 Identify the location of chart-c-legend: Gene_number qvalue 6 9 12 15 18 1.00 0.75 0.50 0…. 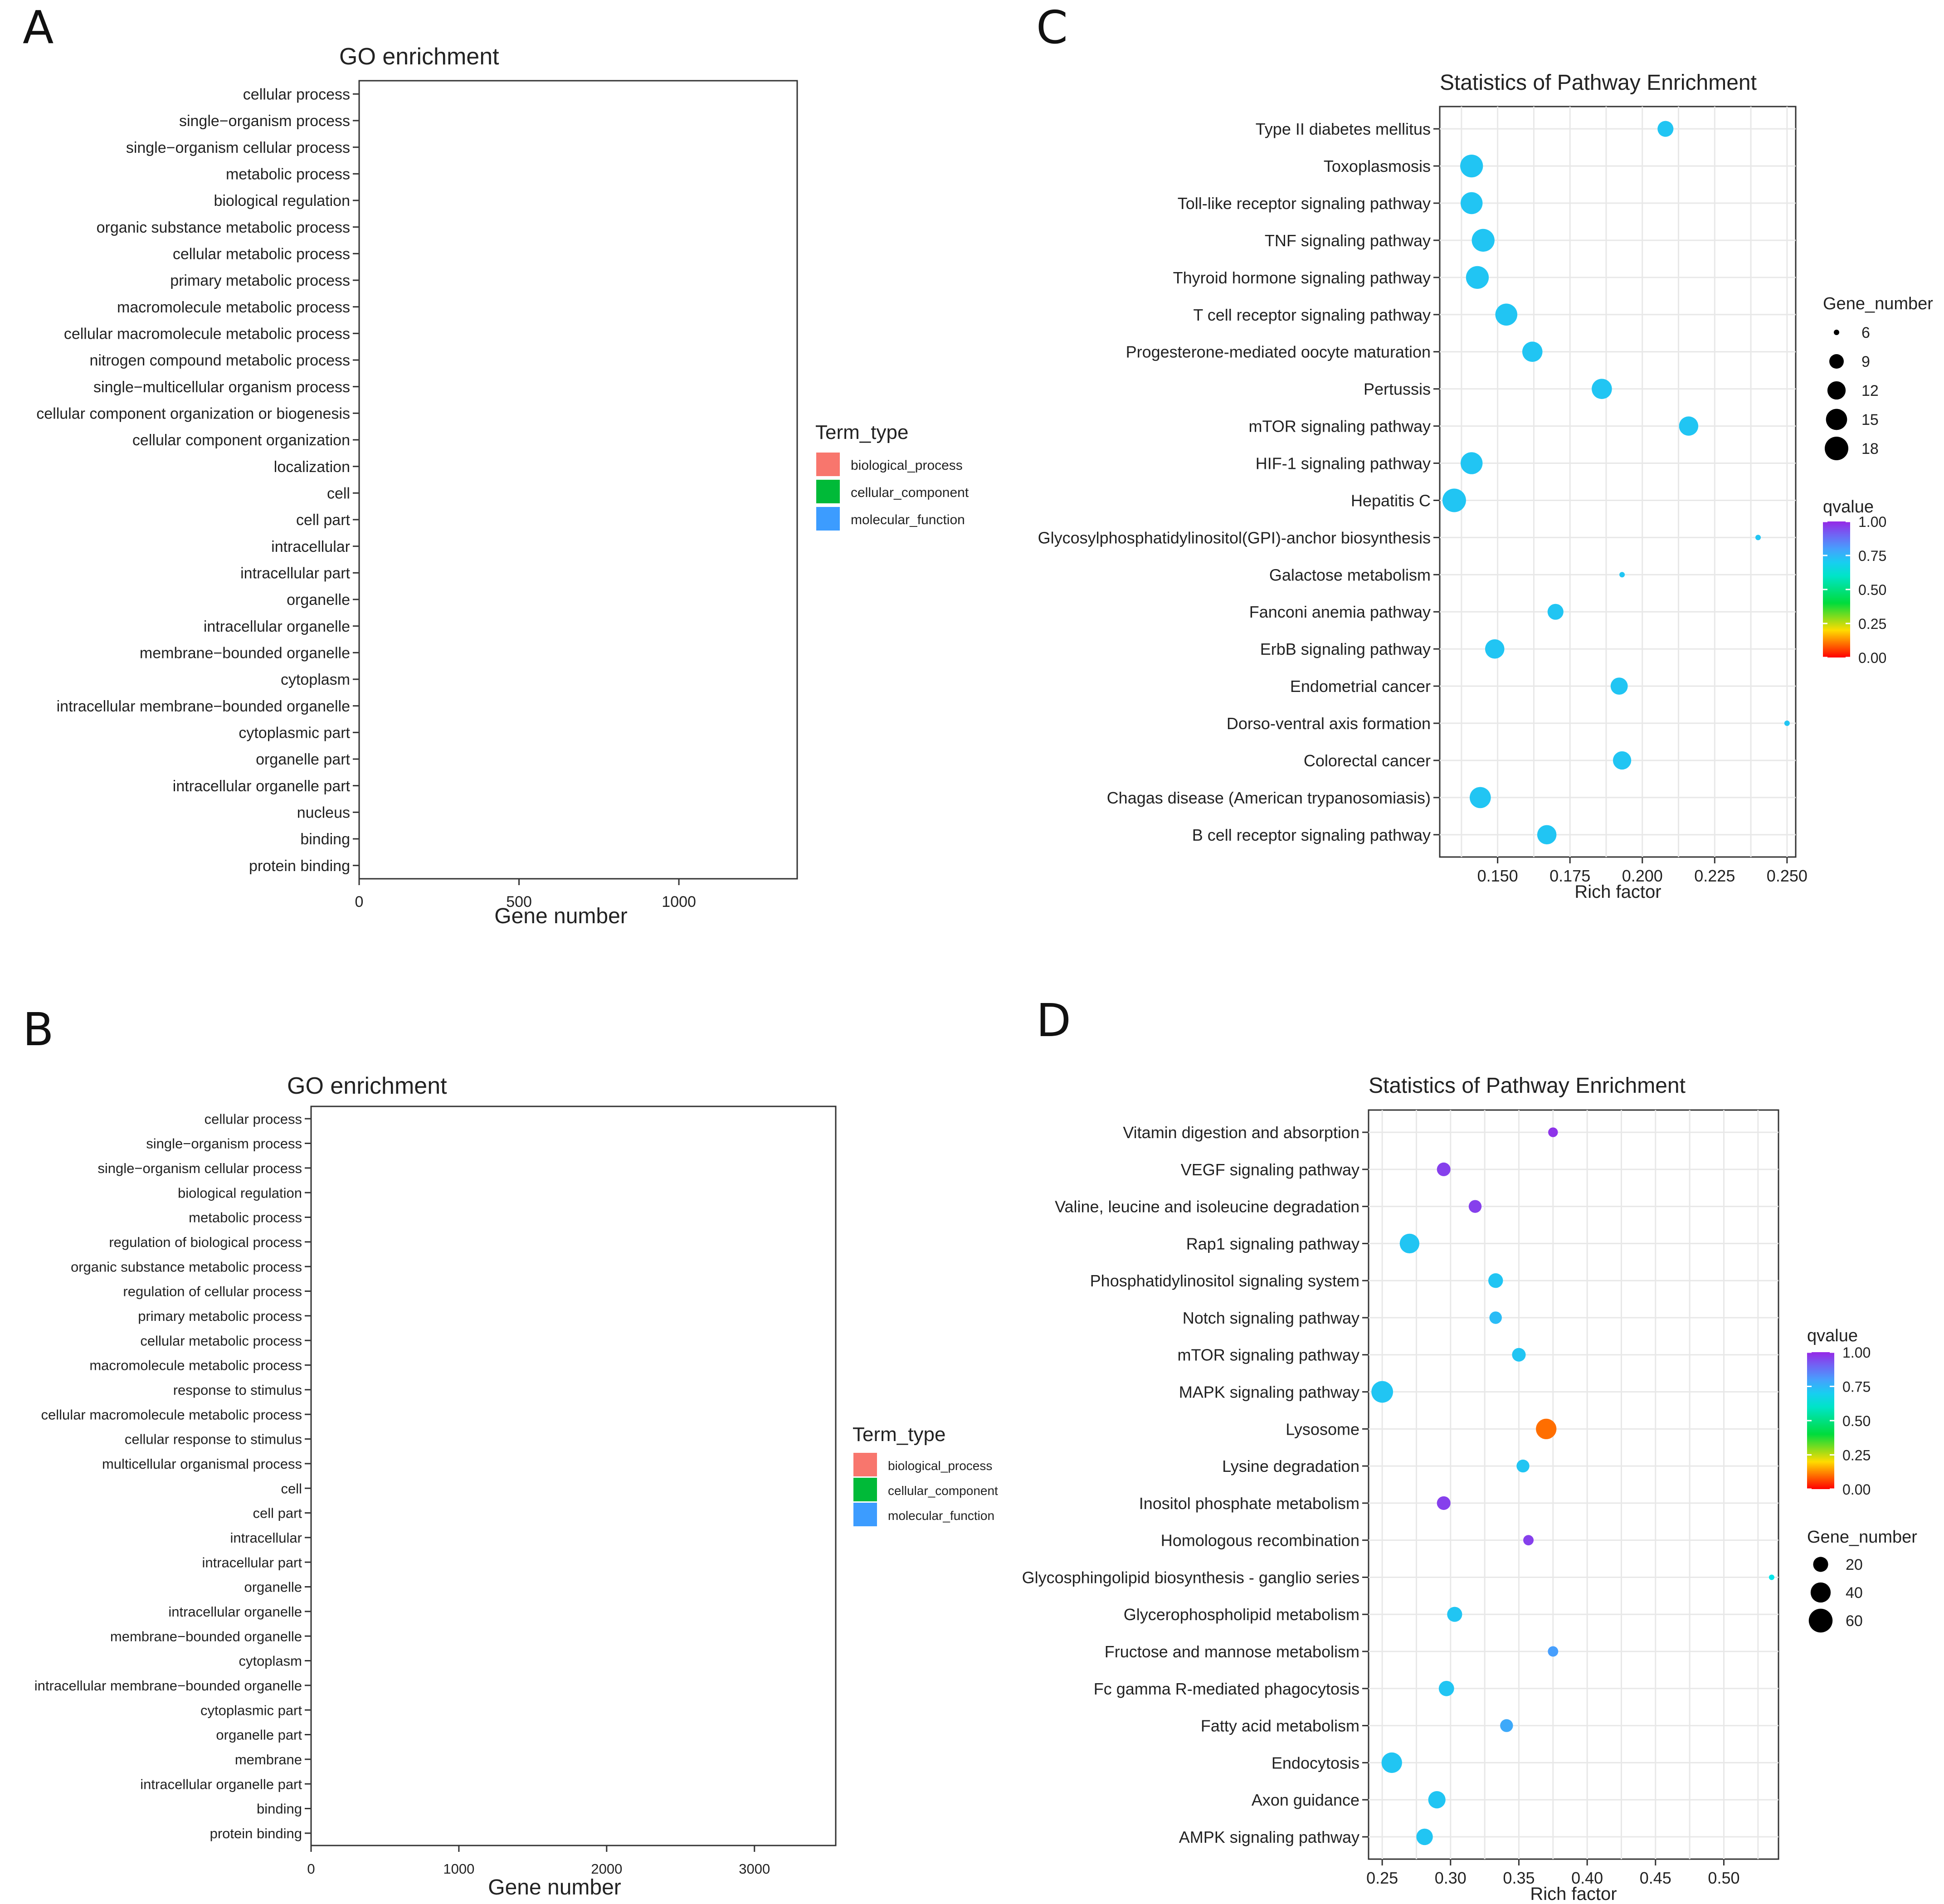
(1878, 480).